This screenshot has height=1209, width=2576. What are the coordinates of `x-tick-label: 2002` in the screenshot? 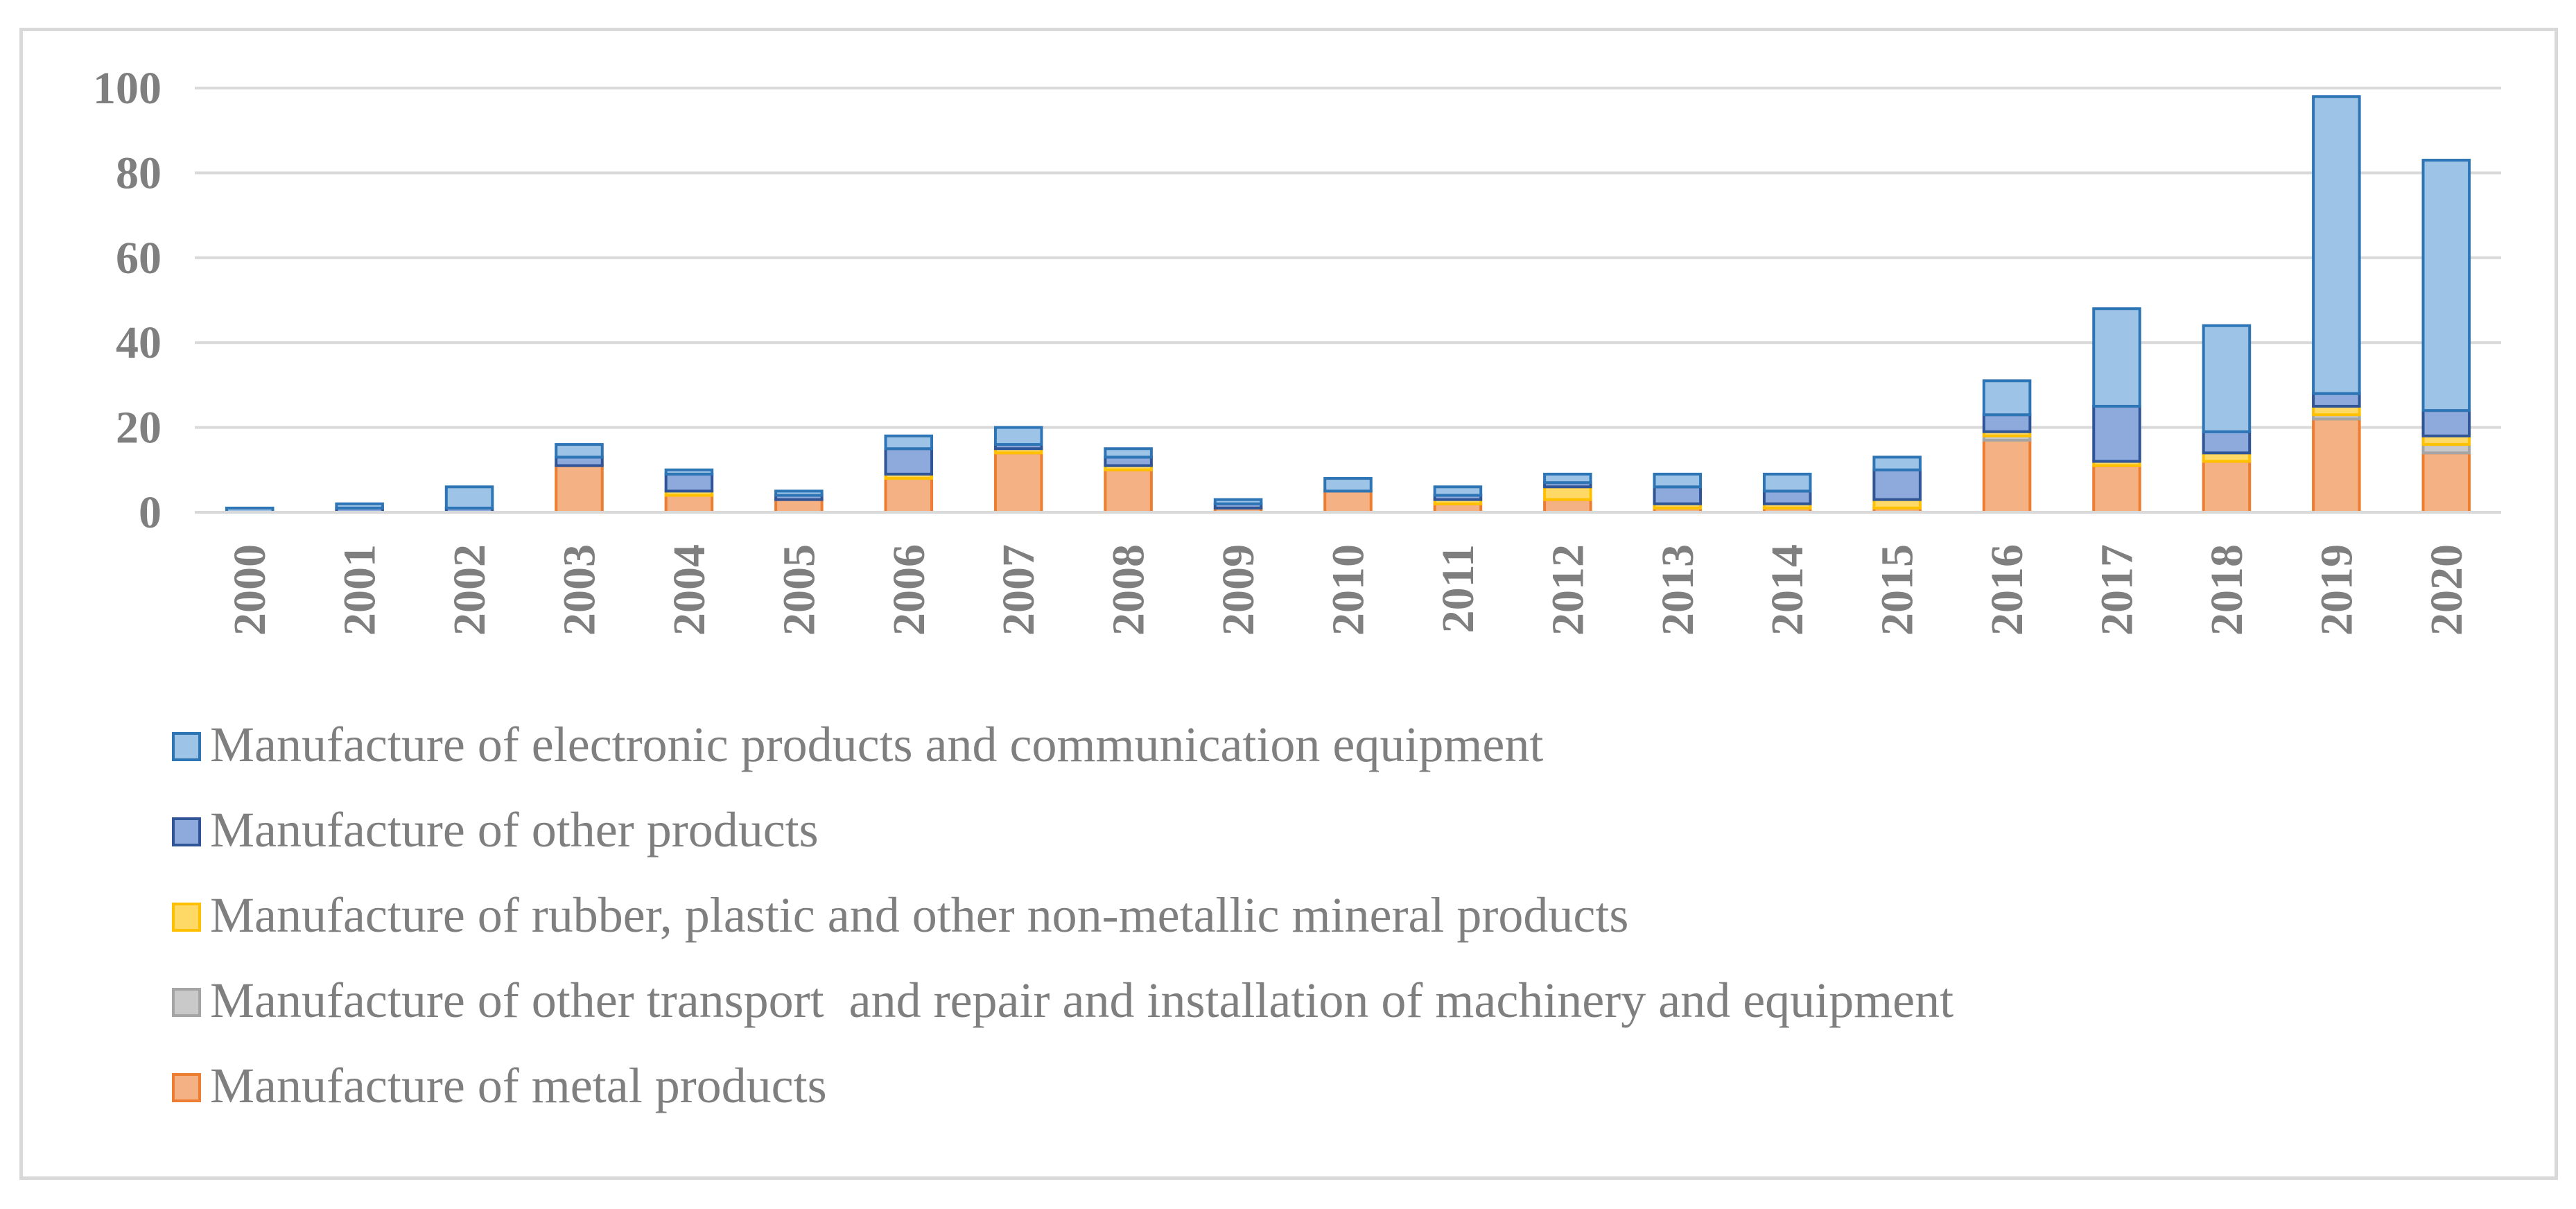 It's located at (469, 590).